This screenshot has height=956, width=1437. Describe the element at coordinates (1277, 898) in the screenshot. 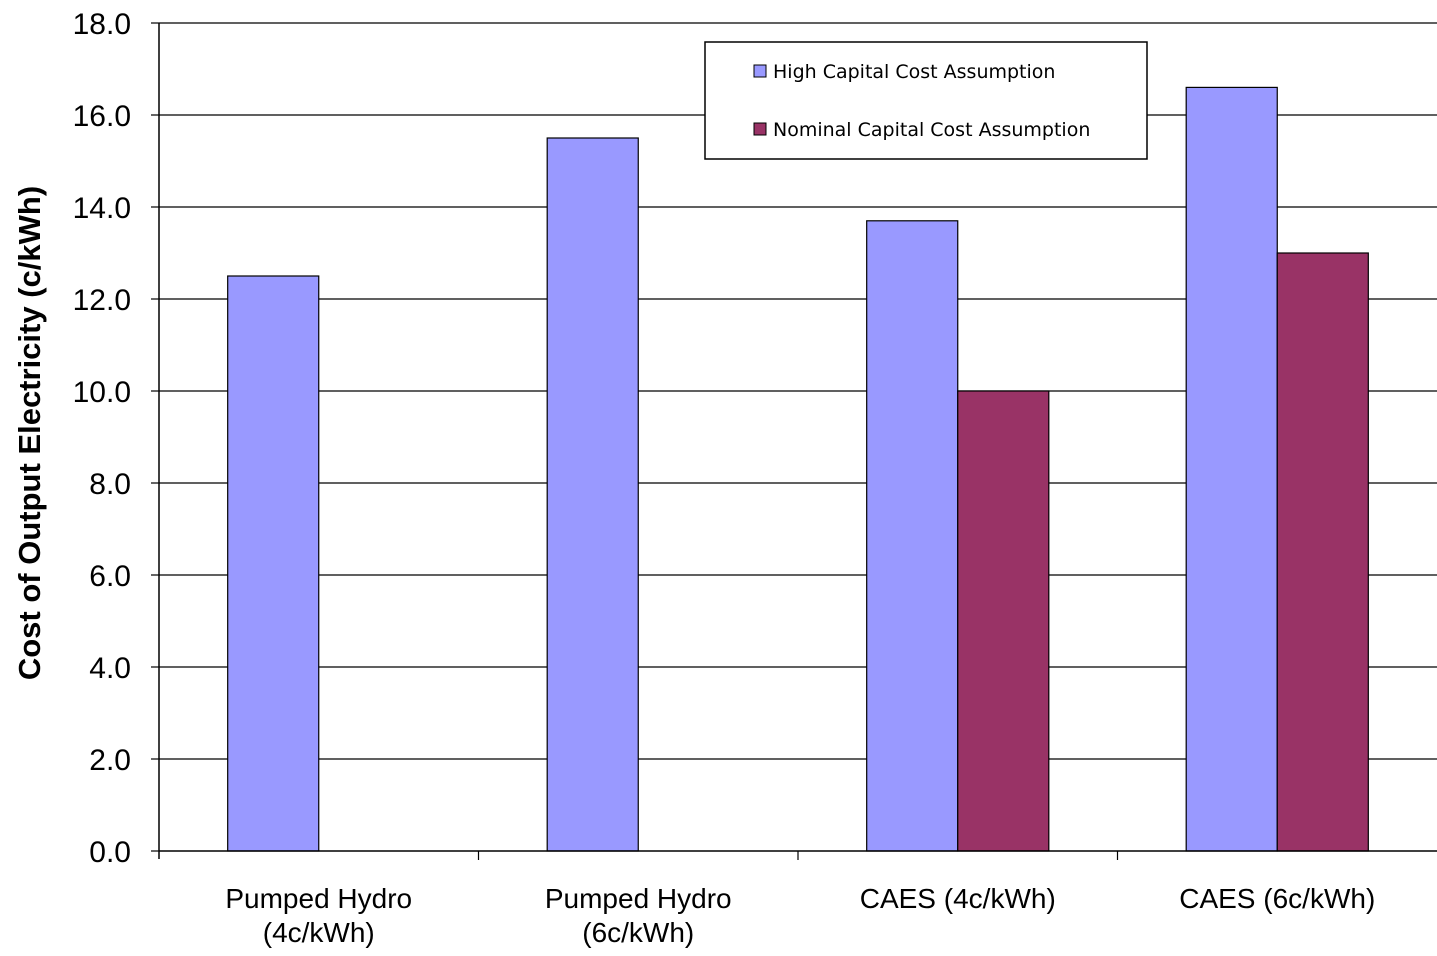

I see `category-label: CAES (6c/kWh)` at that location.